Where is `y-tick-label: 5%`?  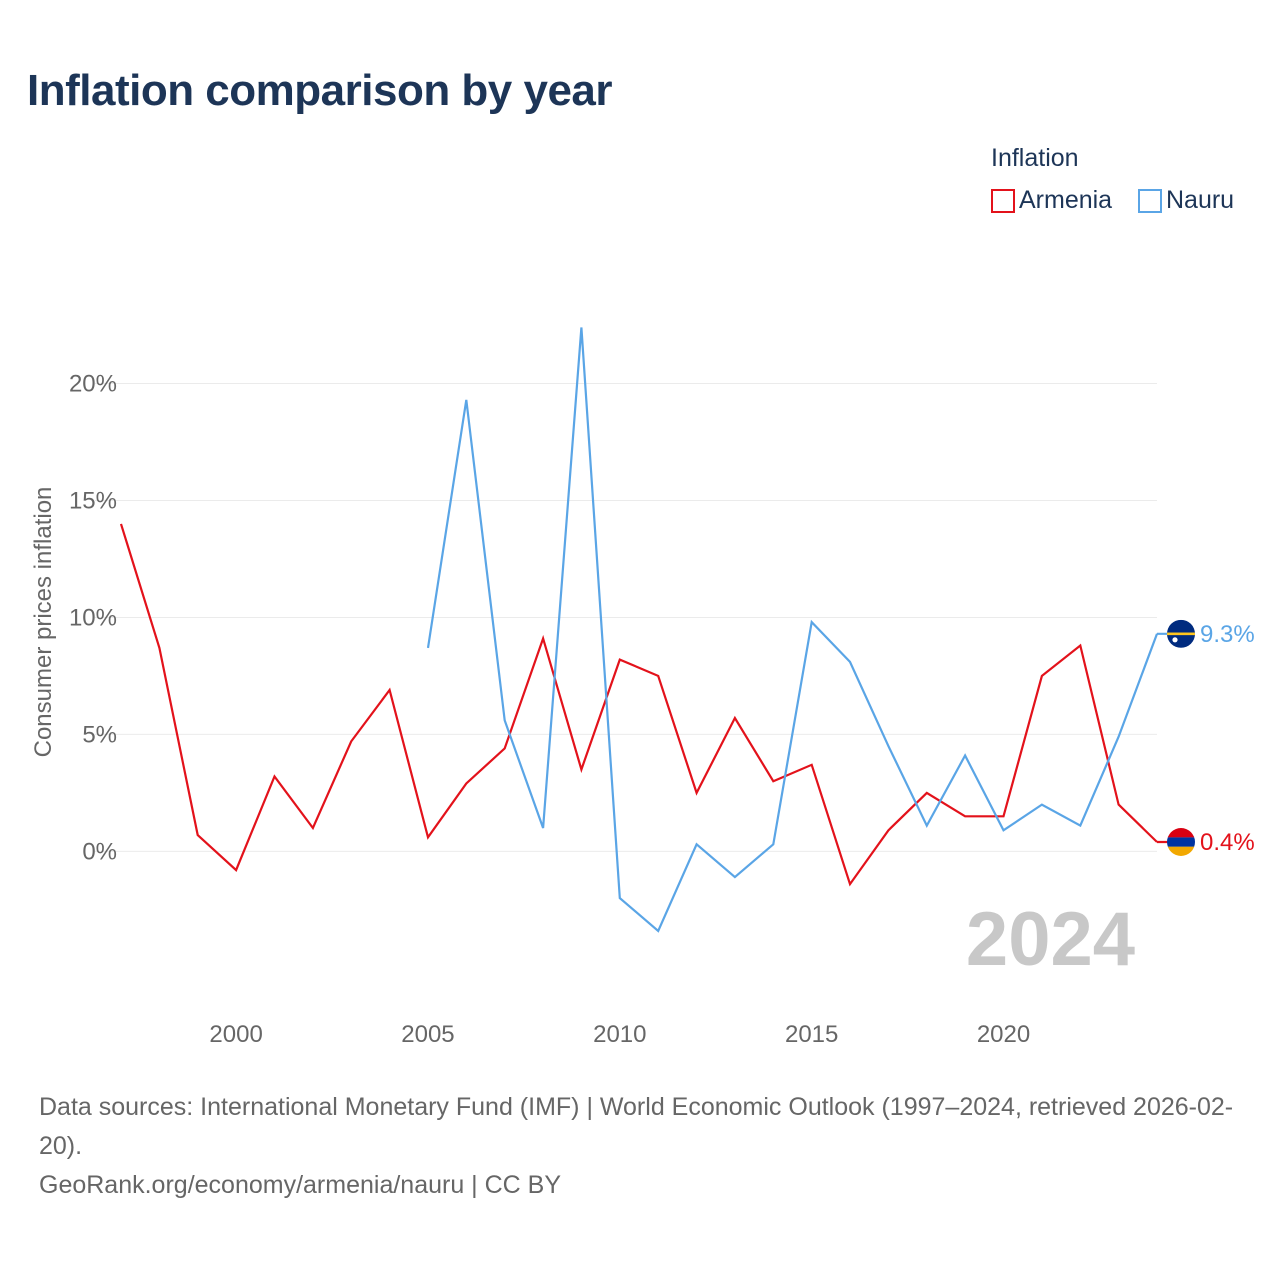
y-tick-label: 5% is located at coordinates (99, 734).